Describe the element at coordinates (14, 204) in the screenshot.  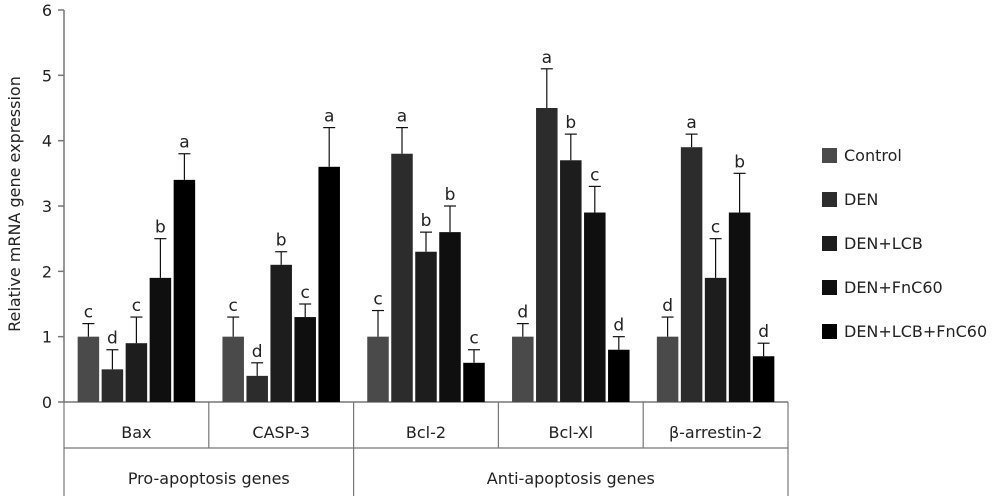
I see `y-axis-label: Relative mRNA gene expression` at that location.